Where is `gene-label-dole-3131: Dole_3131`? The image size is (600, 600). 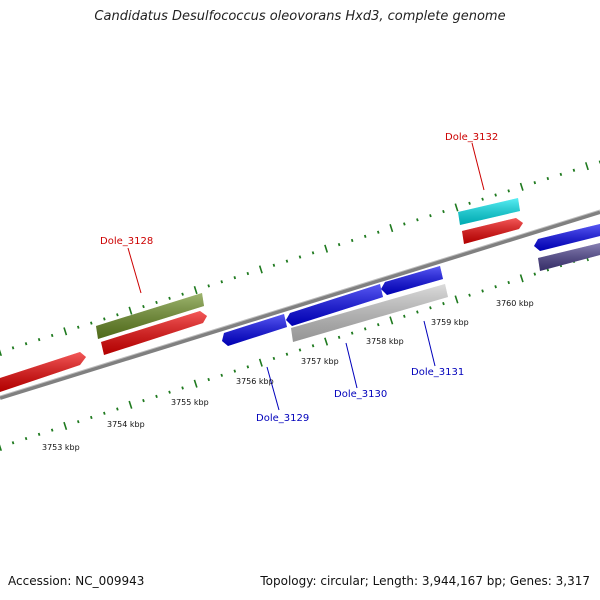
gene-label-dole-3131: Dole_3131 is located at coordinates (437, 372).